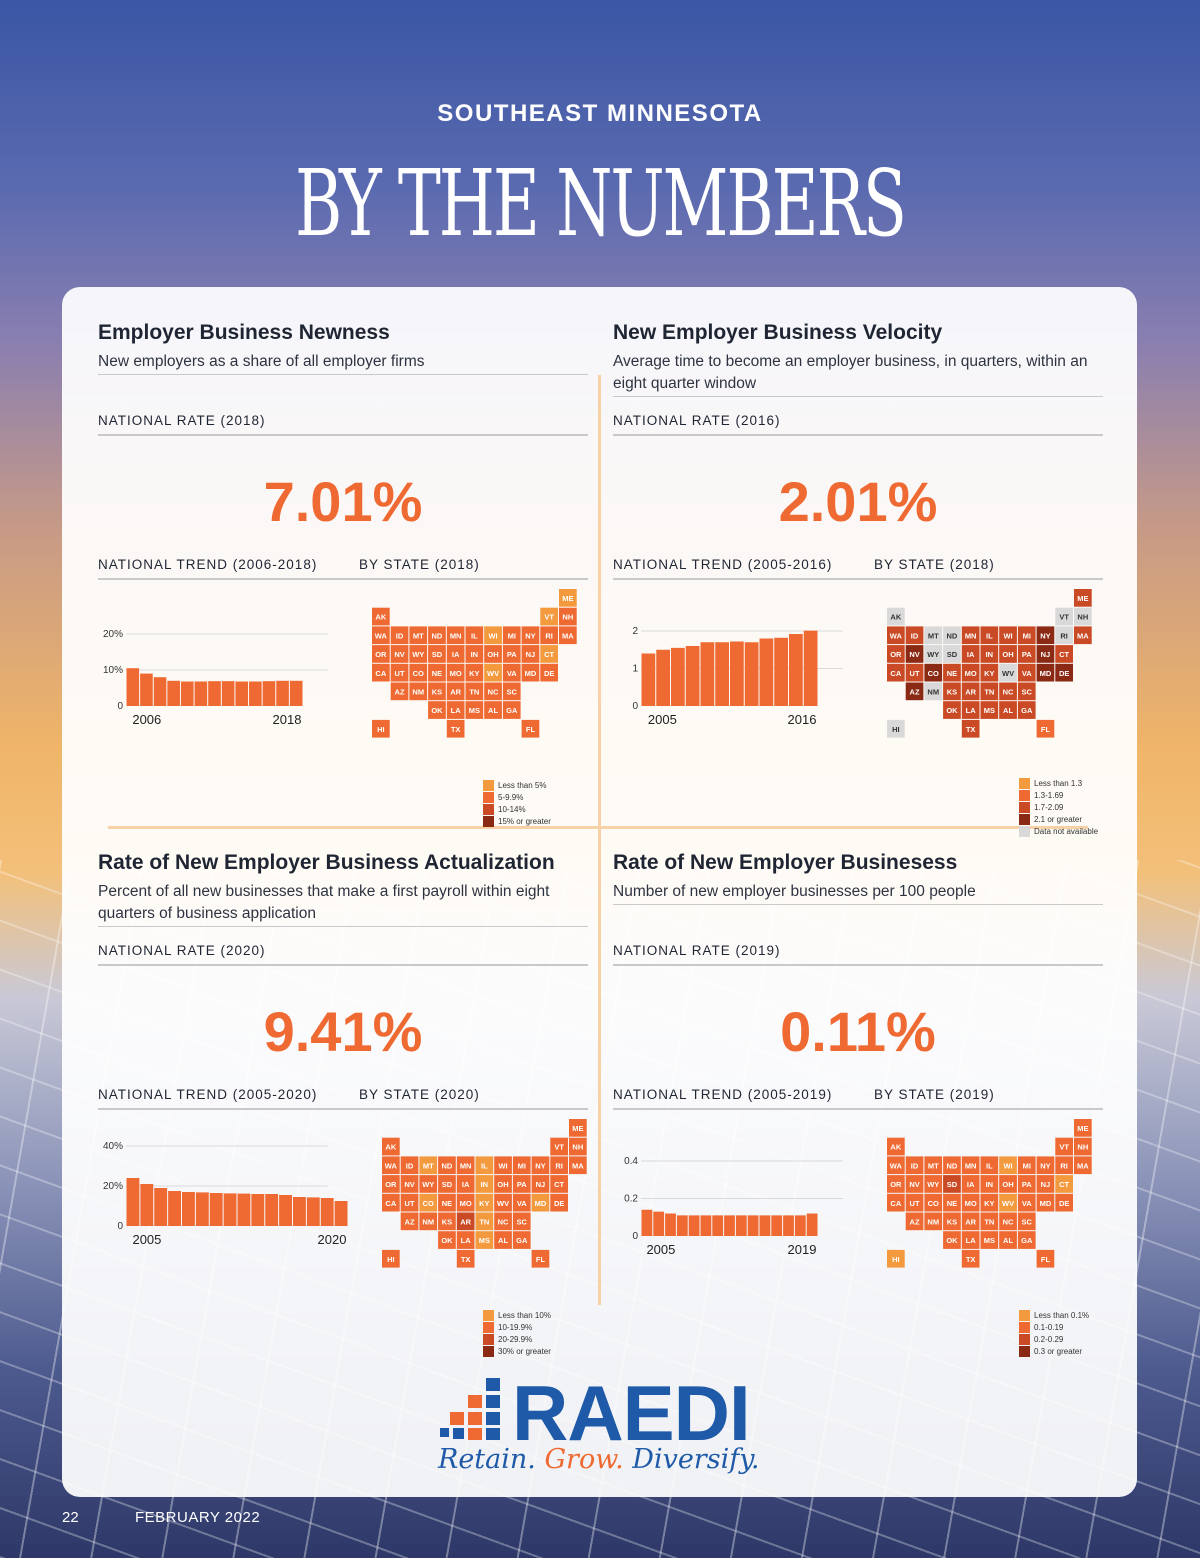 The width and height of the screenshot is (1200, 1558). Describe the element at coordinates (1082, 1147) in the screenshot. I see `svg-text: NH` at that location.